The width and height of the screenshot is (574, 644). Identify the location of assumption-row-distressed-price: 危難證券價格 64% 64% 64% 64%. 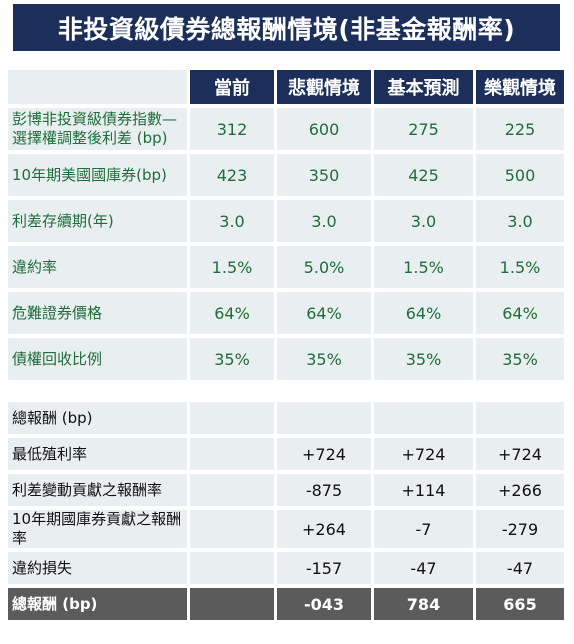
(286, 313).